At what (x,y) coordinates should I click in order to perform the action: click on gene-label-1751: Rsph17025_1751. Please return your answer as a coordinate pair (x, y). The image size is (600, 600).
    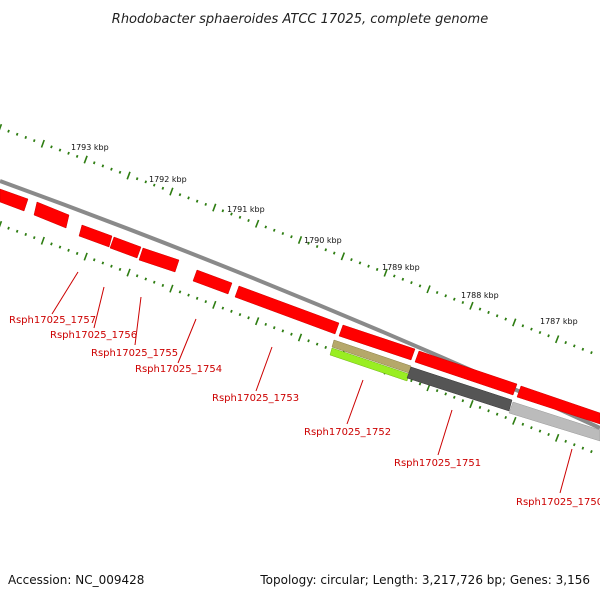
    Looking at the image, I should click on (437, 463).